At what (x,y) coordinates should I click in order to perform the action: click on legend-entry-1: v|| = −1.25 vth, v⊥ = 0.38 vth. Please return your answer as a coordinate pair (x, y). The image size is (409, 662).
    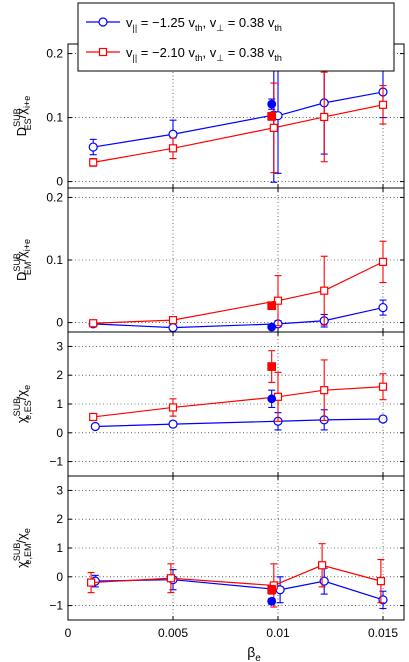
    Looking at the image, I should click on (184, 24).